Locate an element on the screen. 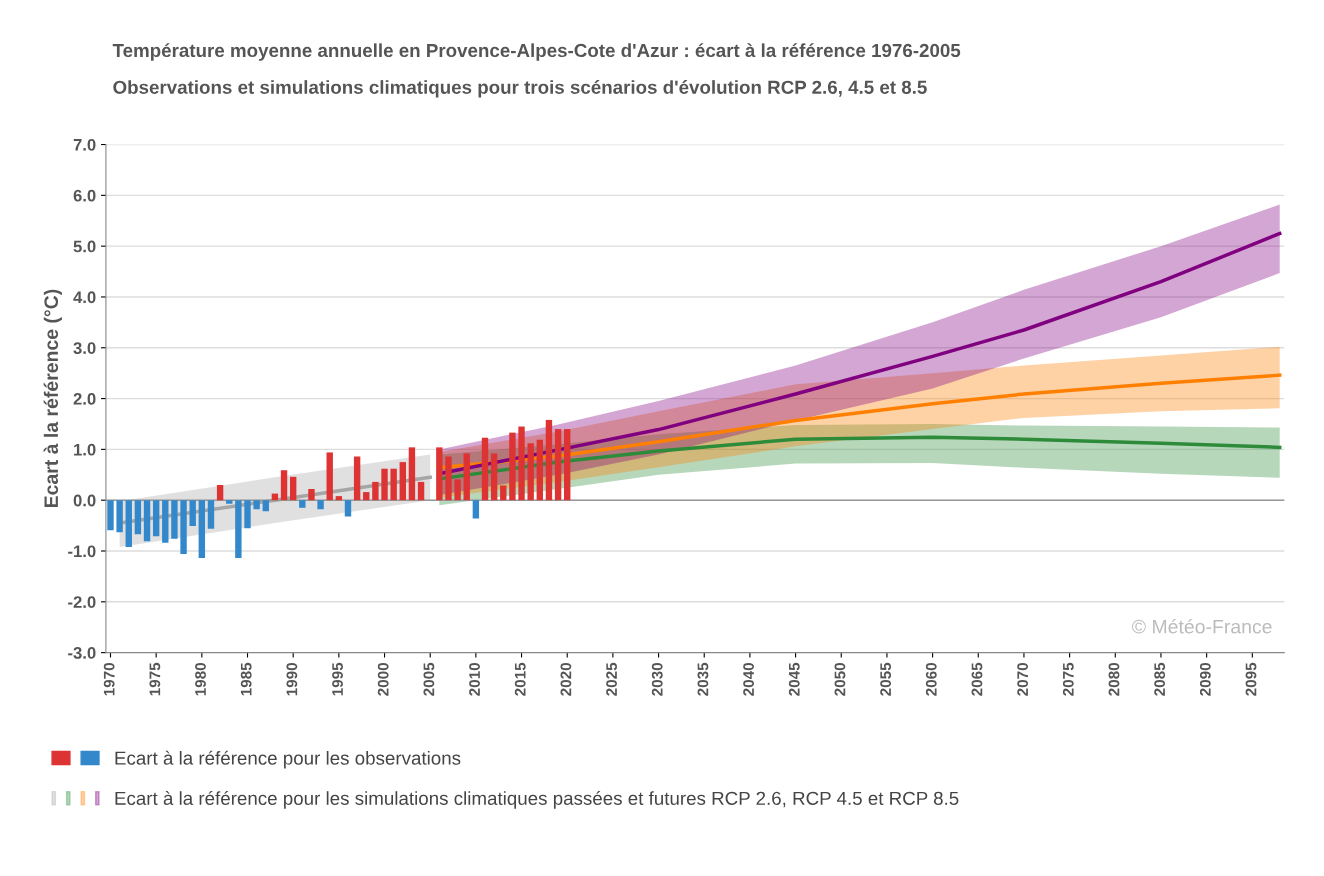  y-tick-label: -3.0 is located at coordinates (82, 653).